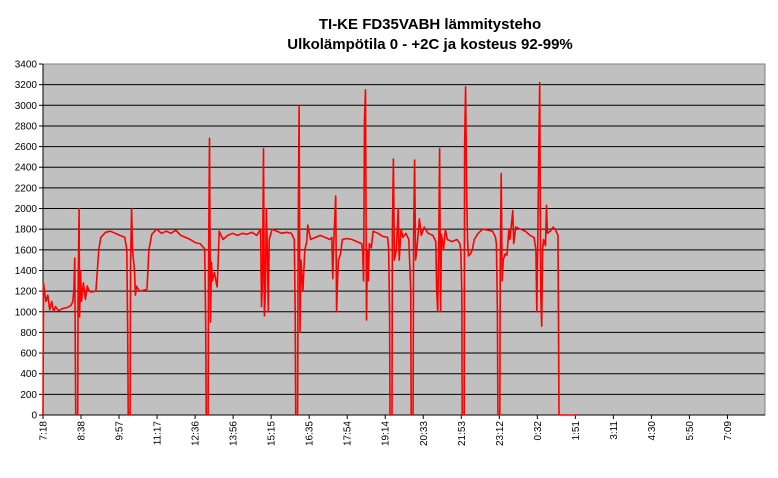 The image size is (778, 478). Describe the element at coordinates (26, 271) in the screenshot. I see `y-tick-label: 1400` at that location.